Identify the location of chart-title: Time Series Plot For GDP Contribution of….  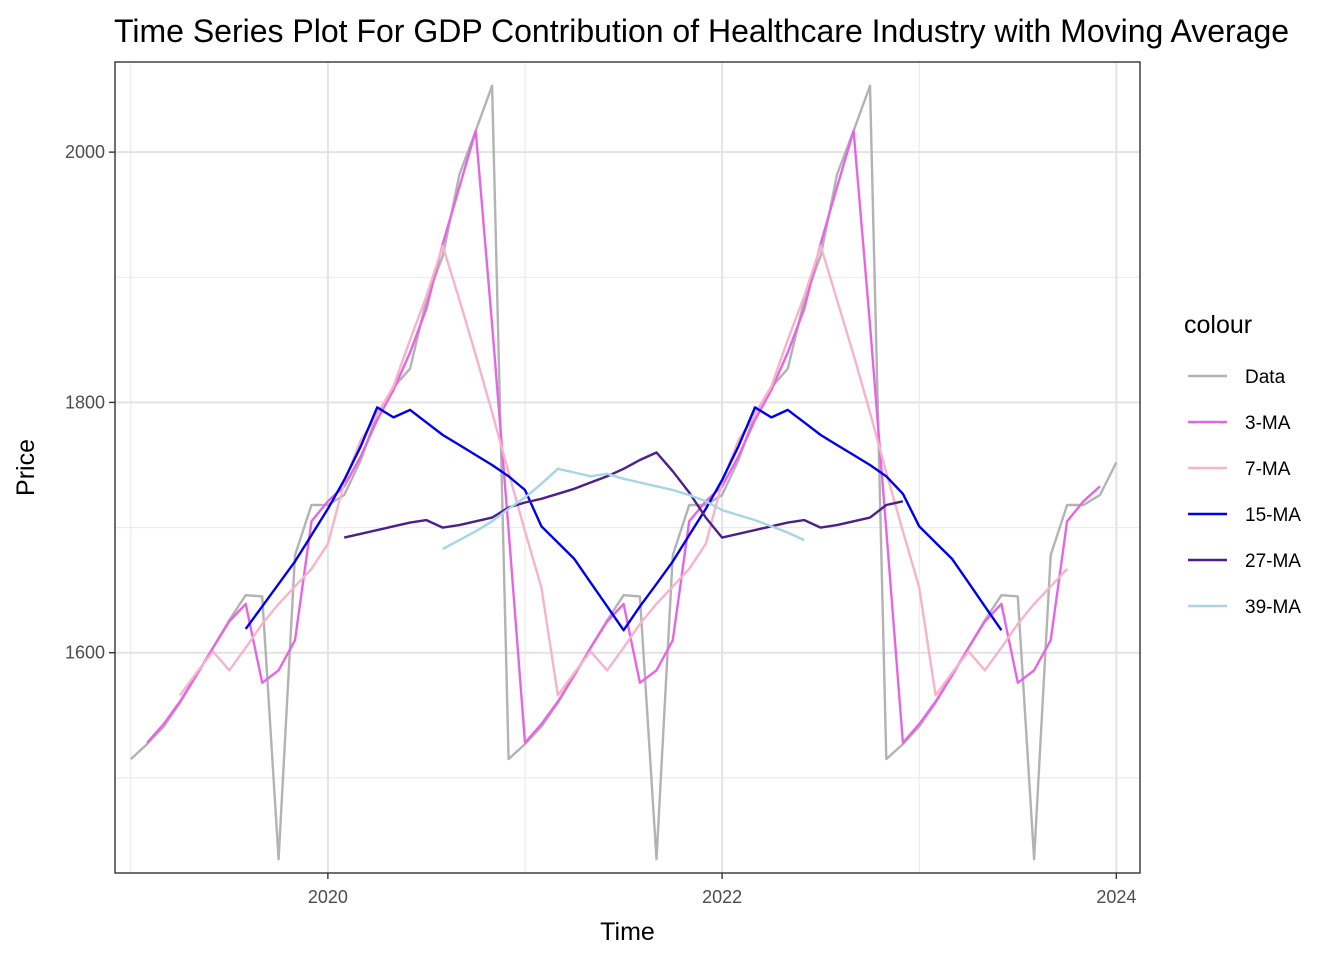
(701, 31).